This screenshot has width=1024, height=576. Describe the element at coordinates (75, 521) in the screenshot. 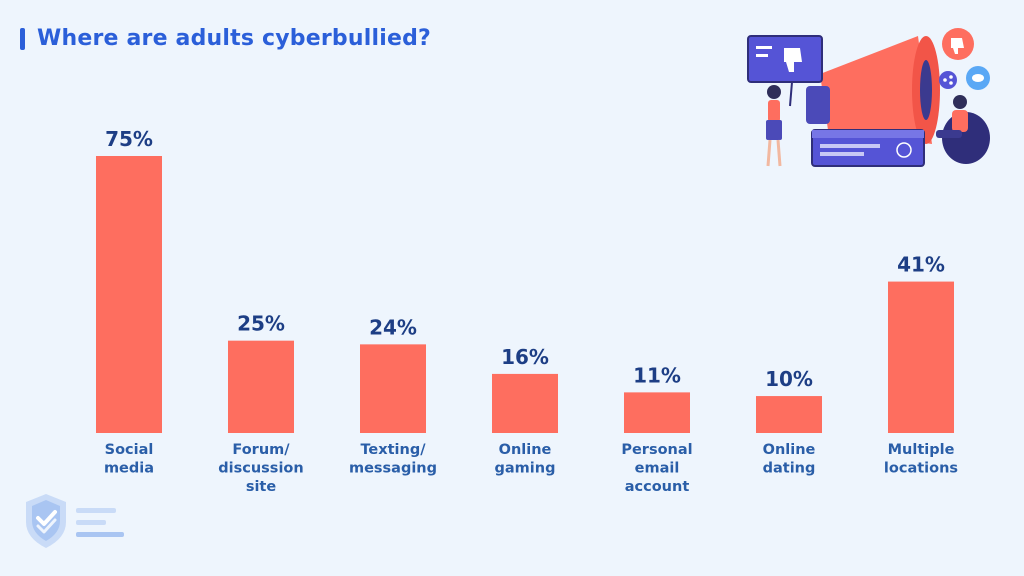

I see `shield-check-logo` at that location.